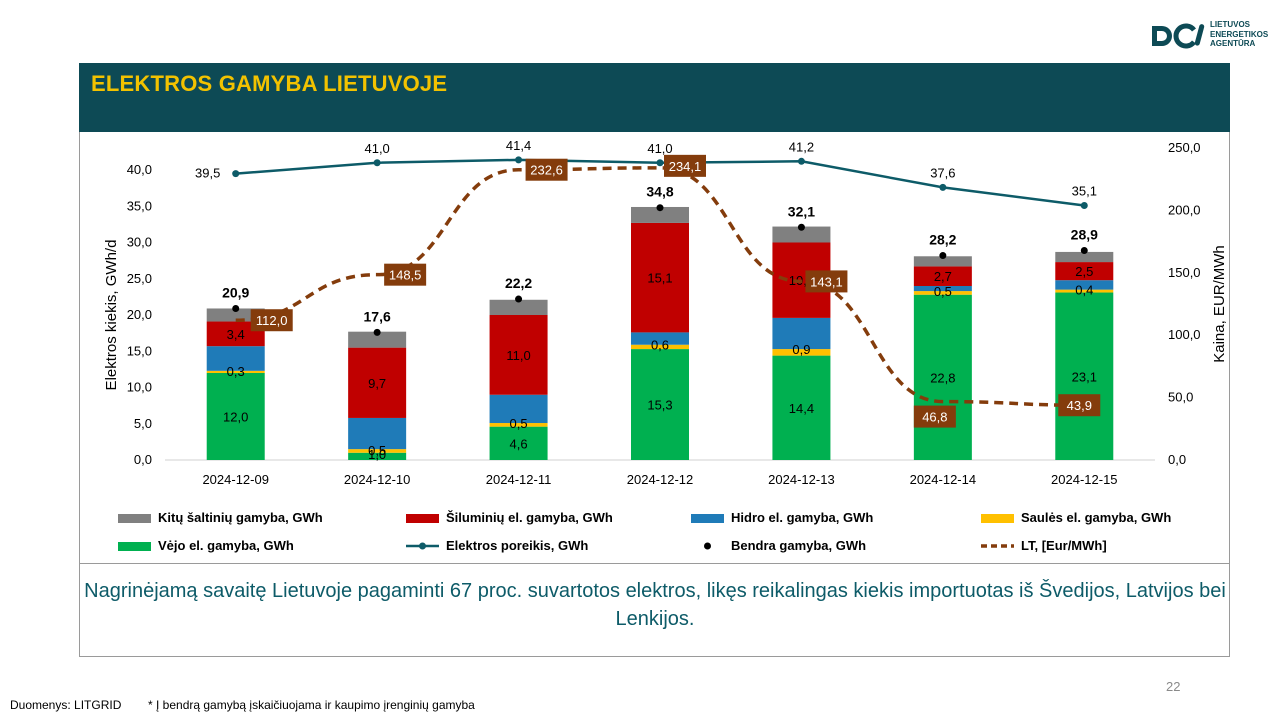 This screenshot has height=720, width=1280. Describe the element at coordinates (139, 350) in the screenshot. I see `y-tick-label: 15,0` at that location.